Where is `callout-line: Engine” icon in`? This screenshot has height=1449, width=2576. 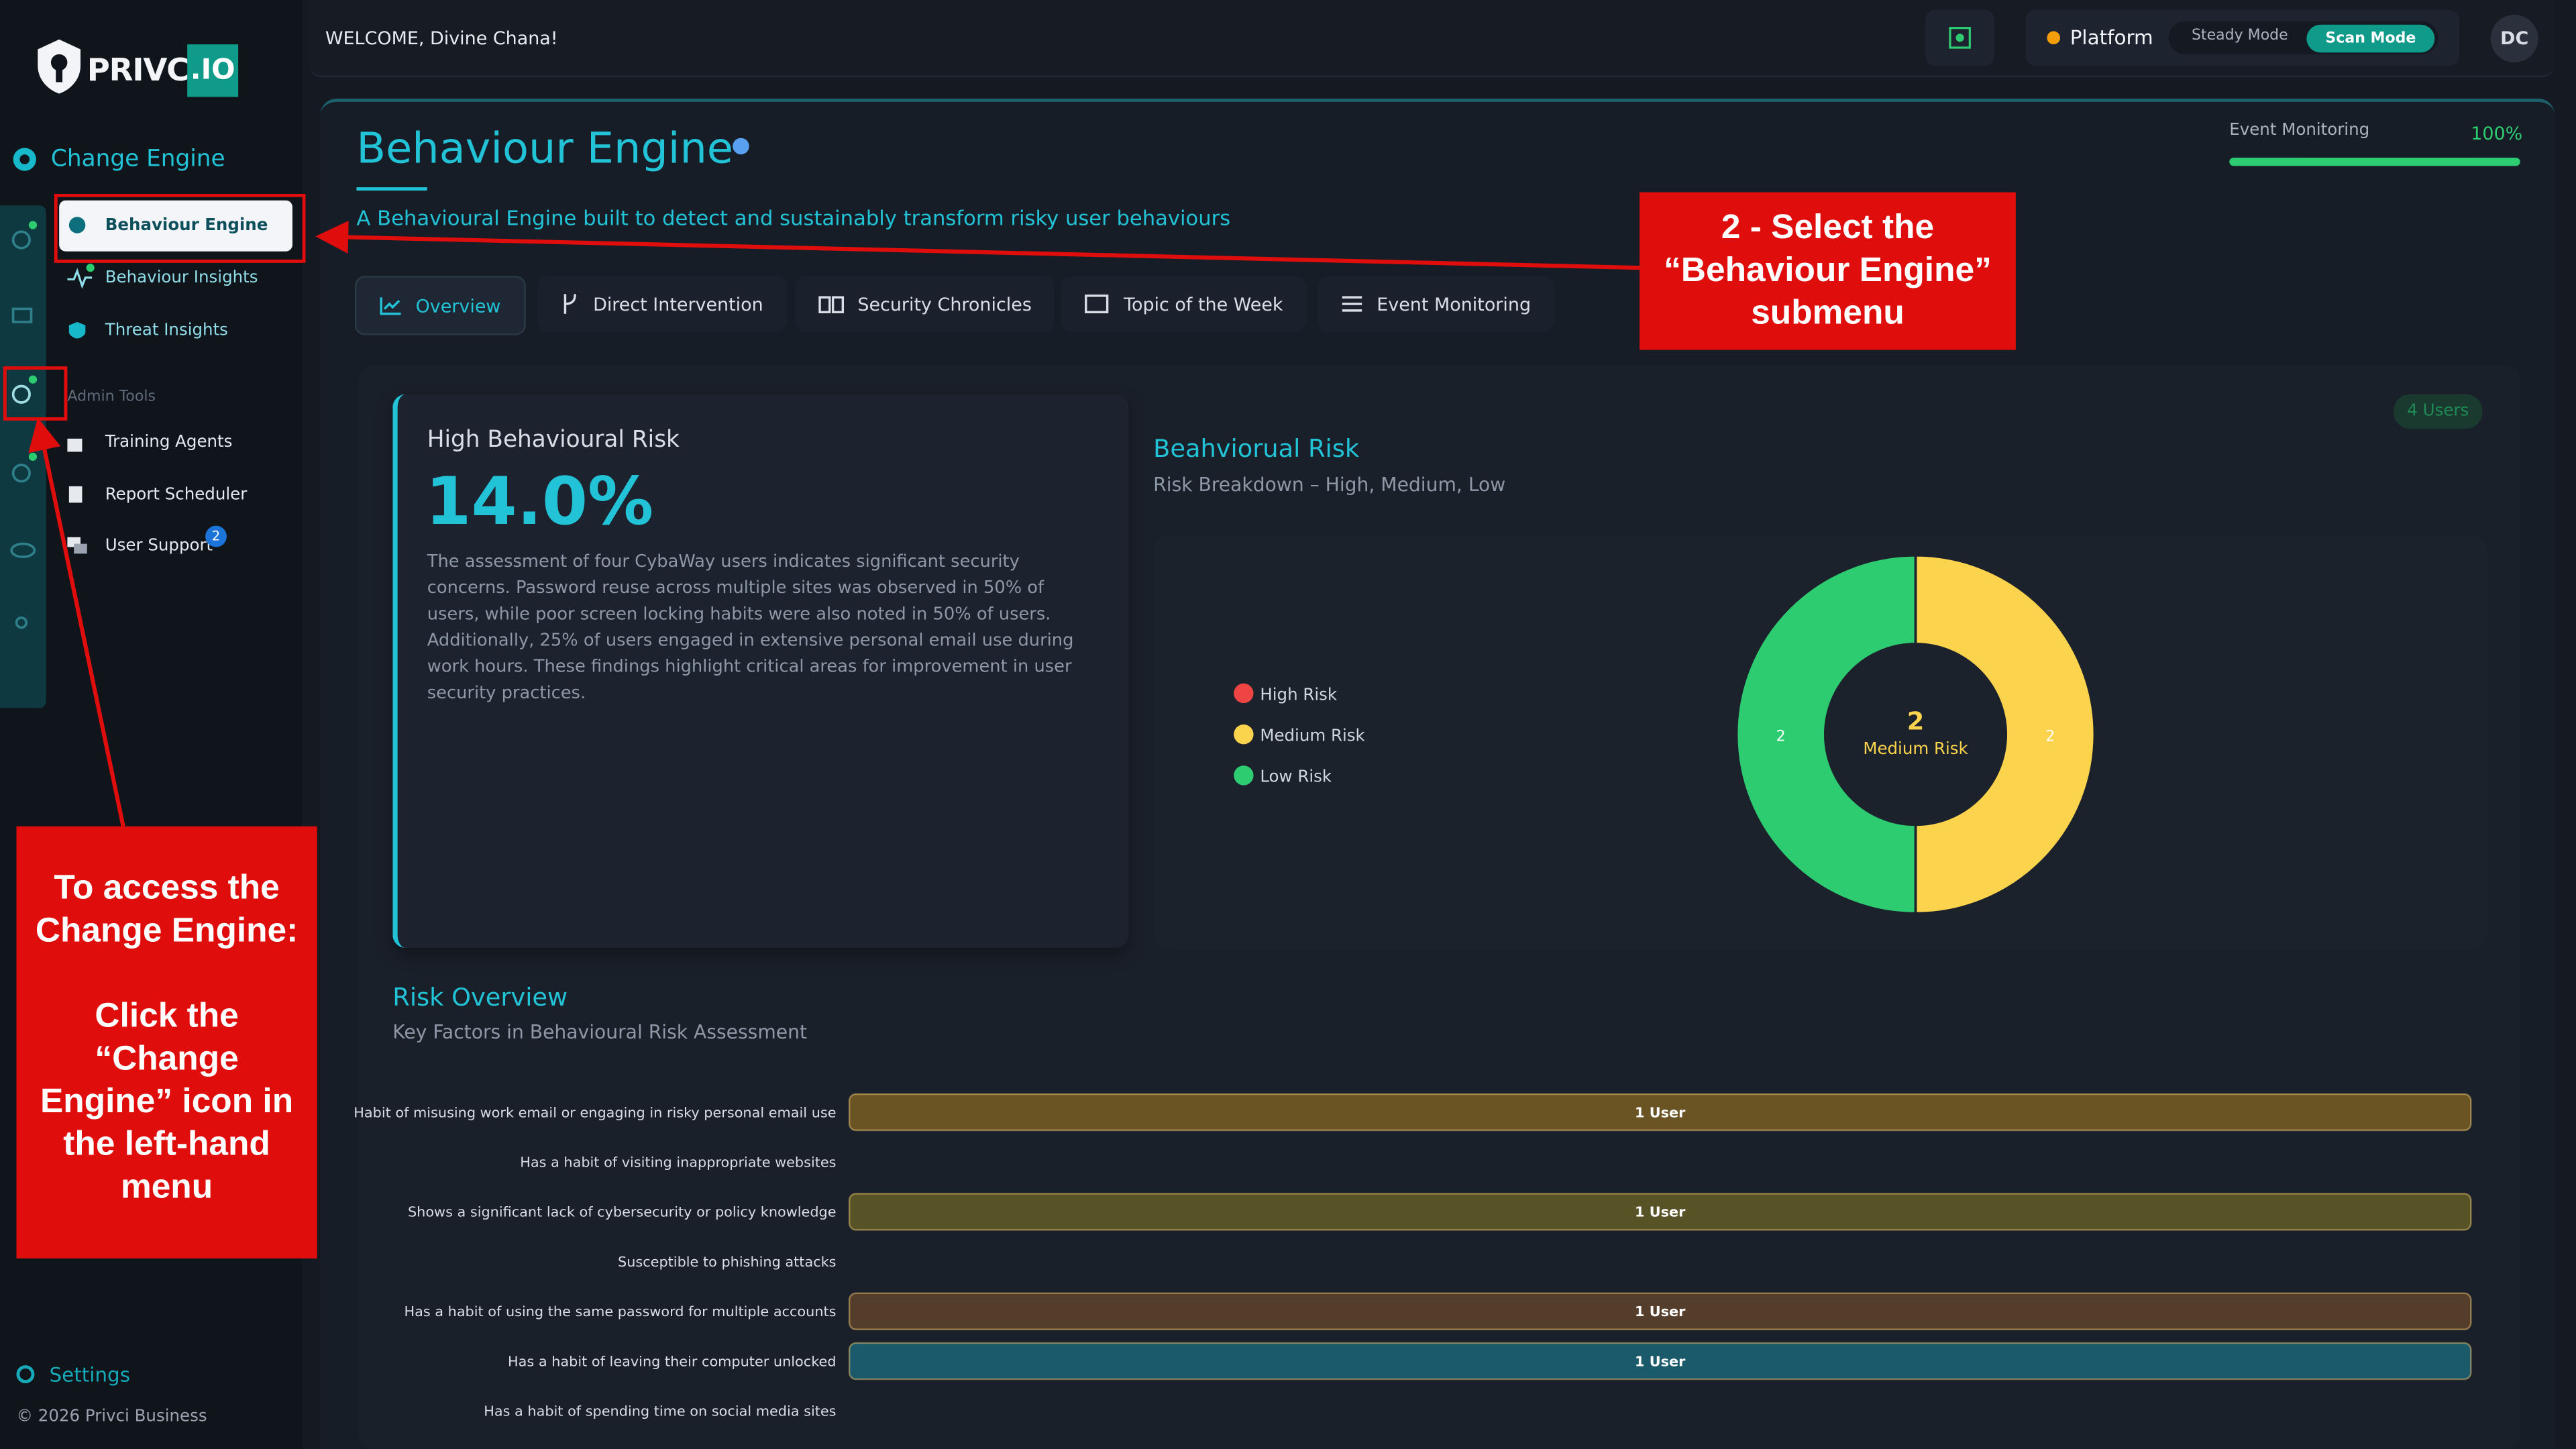
callout-line: Engine” icon in is located at coordinates (167, 1101).